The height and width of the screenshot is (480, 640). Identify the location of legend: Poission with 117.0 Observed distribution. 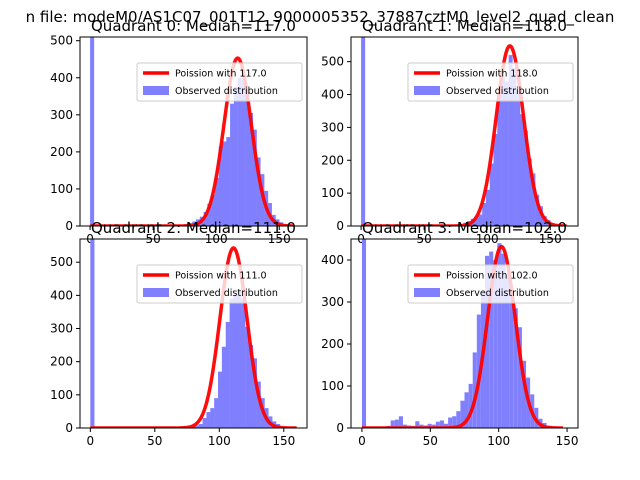
(219, 82).